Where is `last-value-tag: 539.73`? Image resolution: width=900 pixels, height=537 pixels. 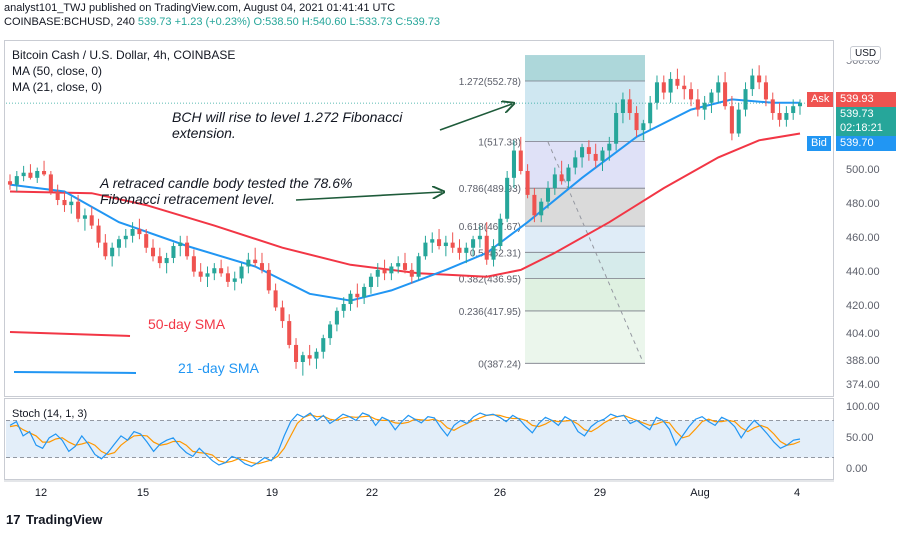
last-value-tag: 539.73 is located at coordinates (866, 114).